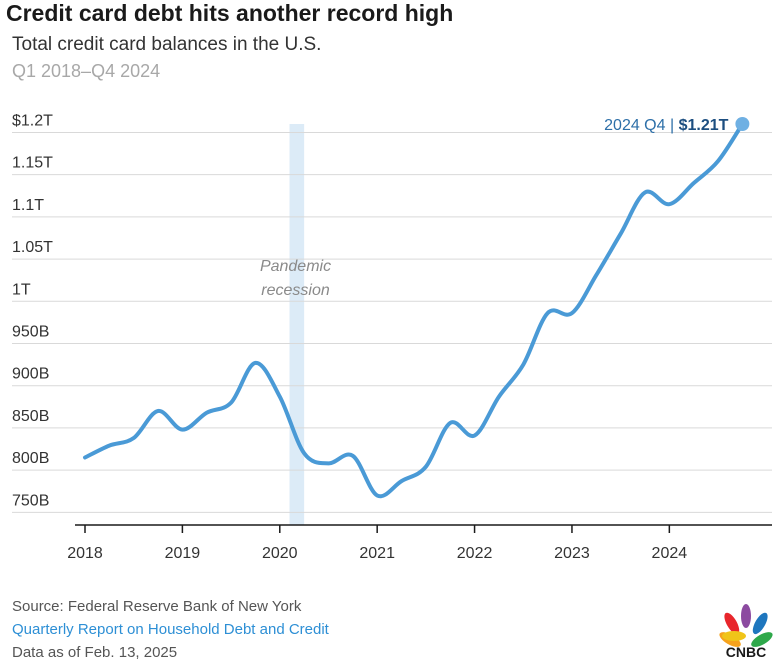 This screenshot has width=783, height=663. What do you see at coordinates (183, 553) in the screenshot?
I see `x-tick-label: 2019` at bounding box center [183, 553].